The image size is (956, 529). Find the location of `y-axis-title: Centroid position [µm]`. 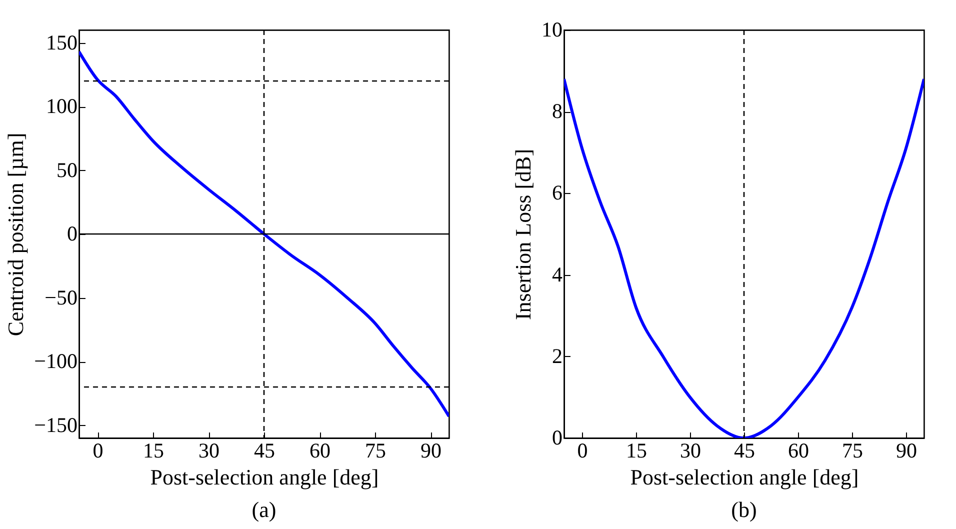

y-axis-title: Centroid position [µm] is located at coordinates (15, 234).